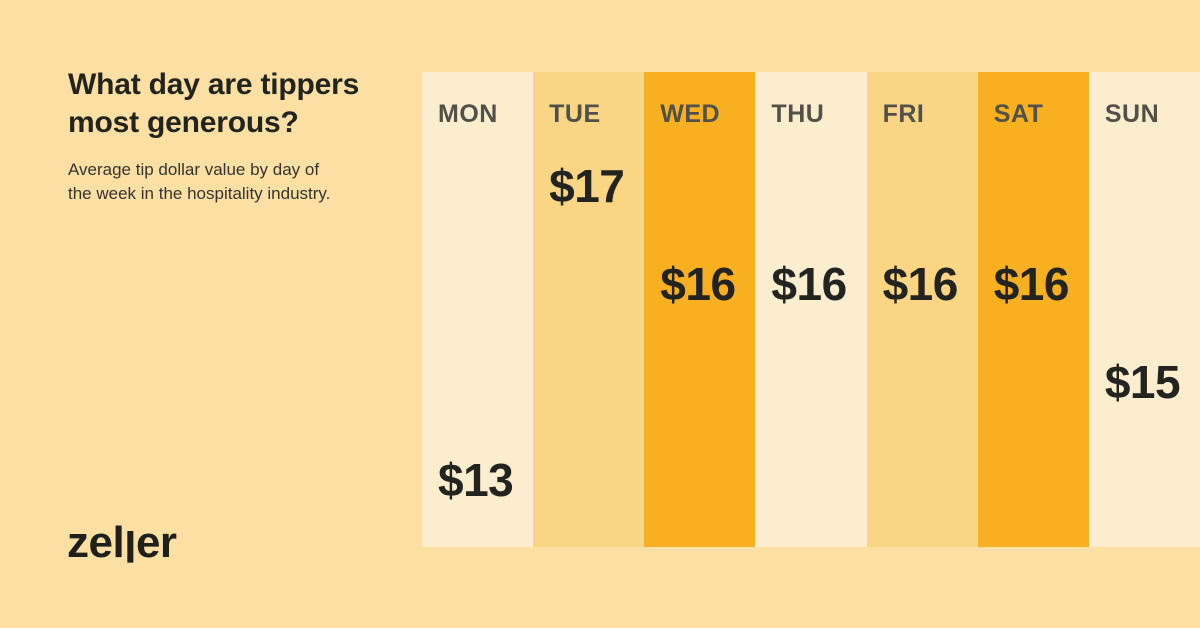 This screenshot has width=1200, height=628. I want to click on value-label-thu: $16, so click(809, 284).